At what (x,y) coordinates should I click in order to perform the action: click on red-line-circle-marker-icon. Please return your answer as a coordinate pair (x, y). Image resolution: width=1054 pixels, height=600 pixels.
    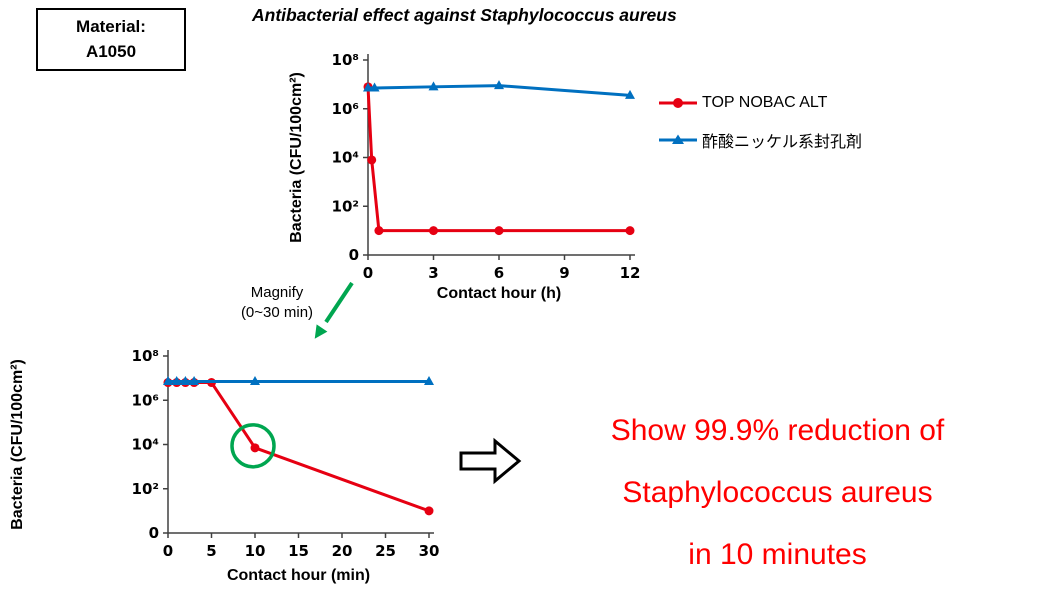
    Looking at the image, I should click on (678, 103).